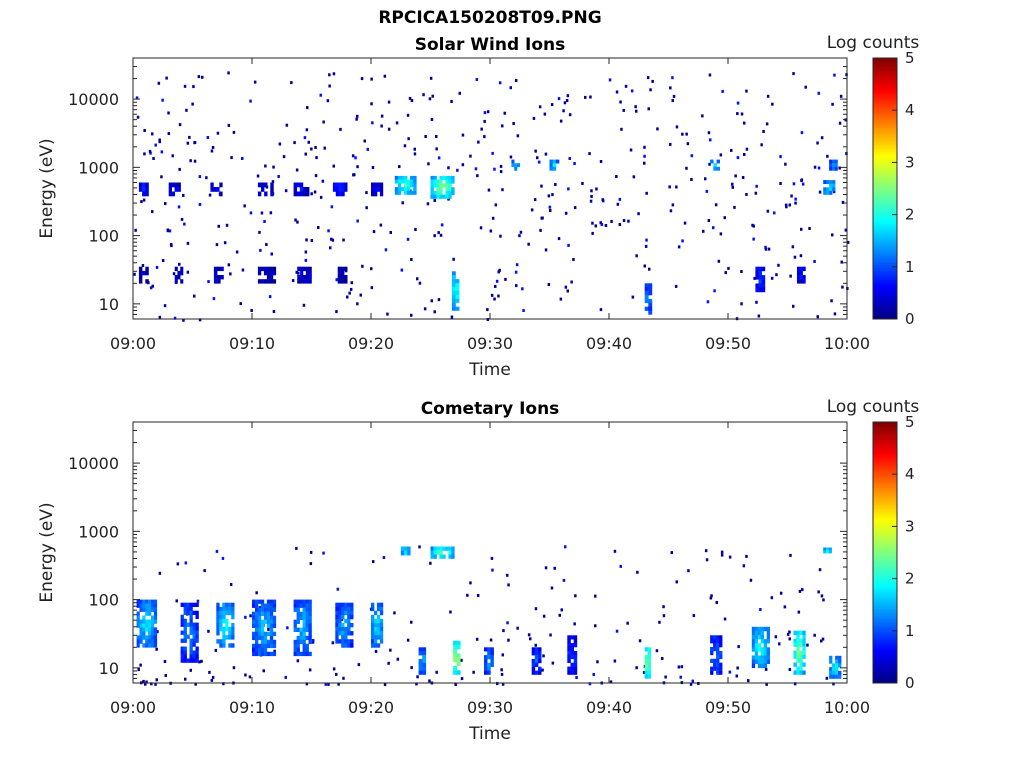  I want to click on panel-title: Solar Wind Ions, so click(490, 45).